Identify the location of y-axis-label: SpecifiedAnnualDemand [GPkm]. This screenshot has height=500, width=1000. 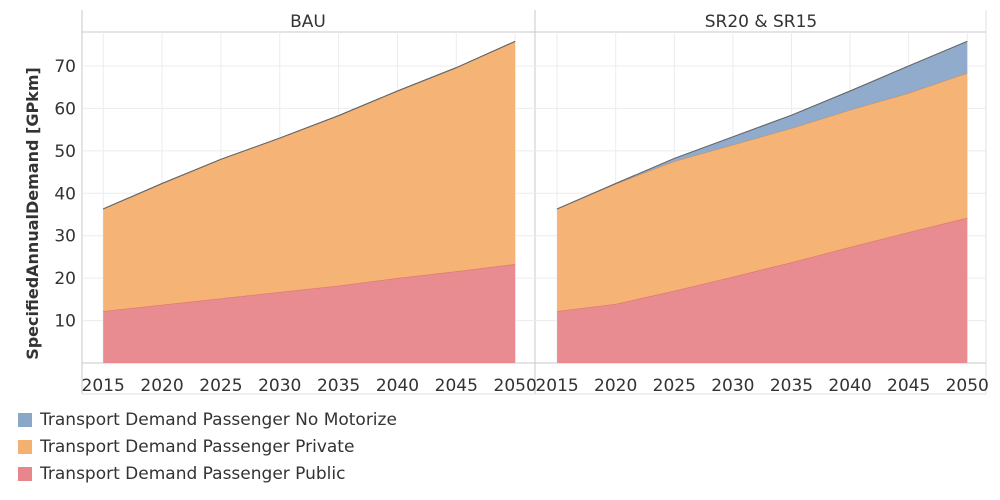
(32, 213).